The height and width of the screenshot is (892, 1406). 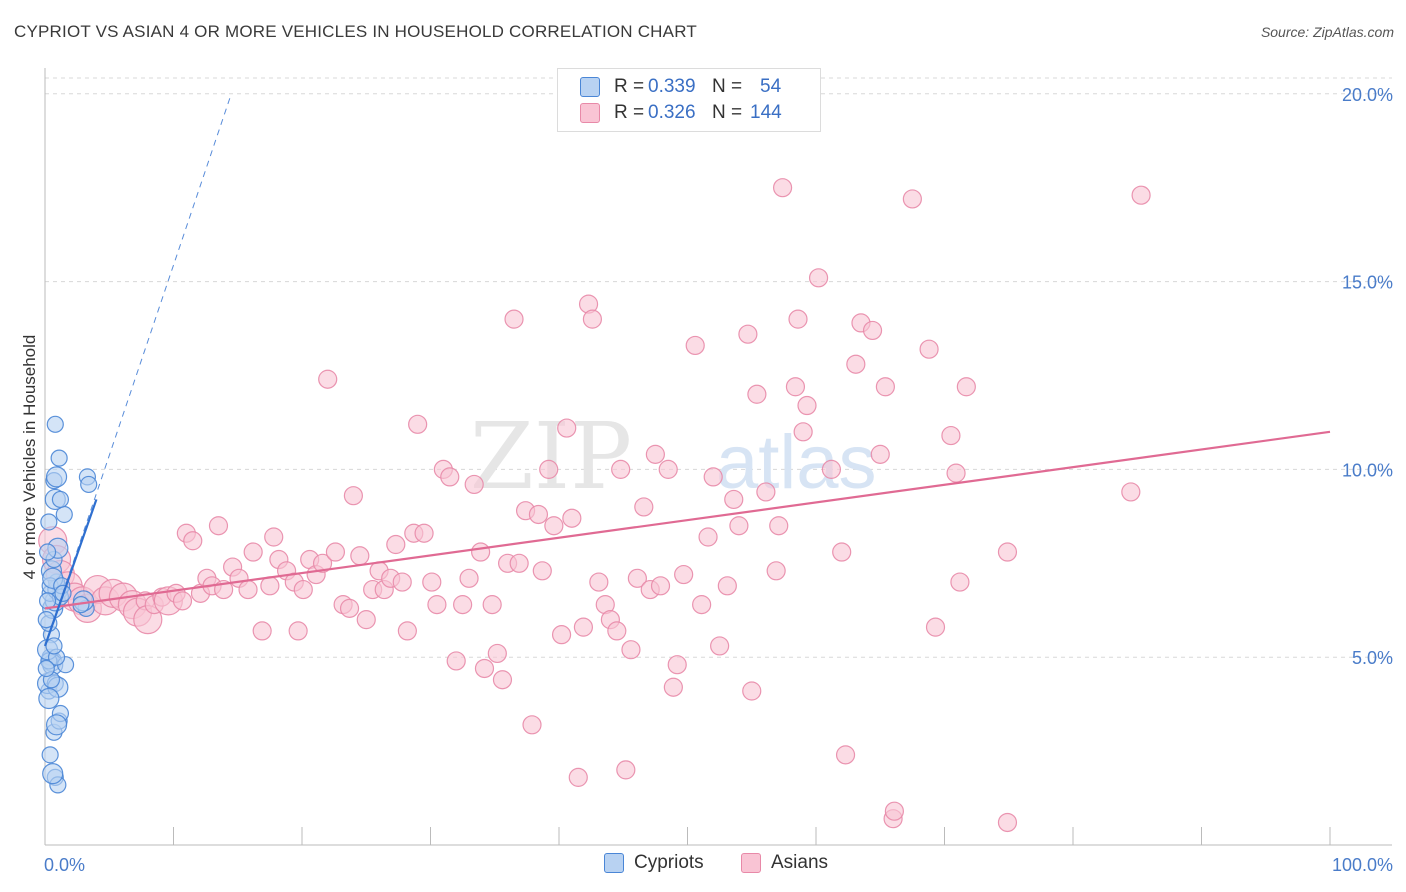 I want to click on y-tick-label: 15.0%, so click(x=1367, y=283).